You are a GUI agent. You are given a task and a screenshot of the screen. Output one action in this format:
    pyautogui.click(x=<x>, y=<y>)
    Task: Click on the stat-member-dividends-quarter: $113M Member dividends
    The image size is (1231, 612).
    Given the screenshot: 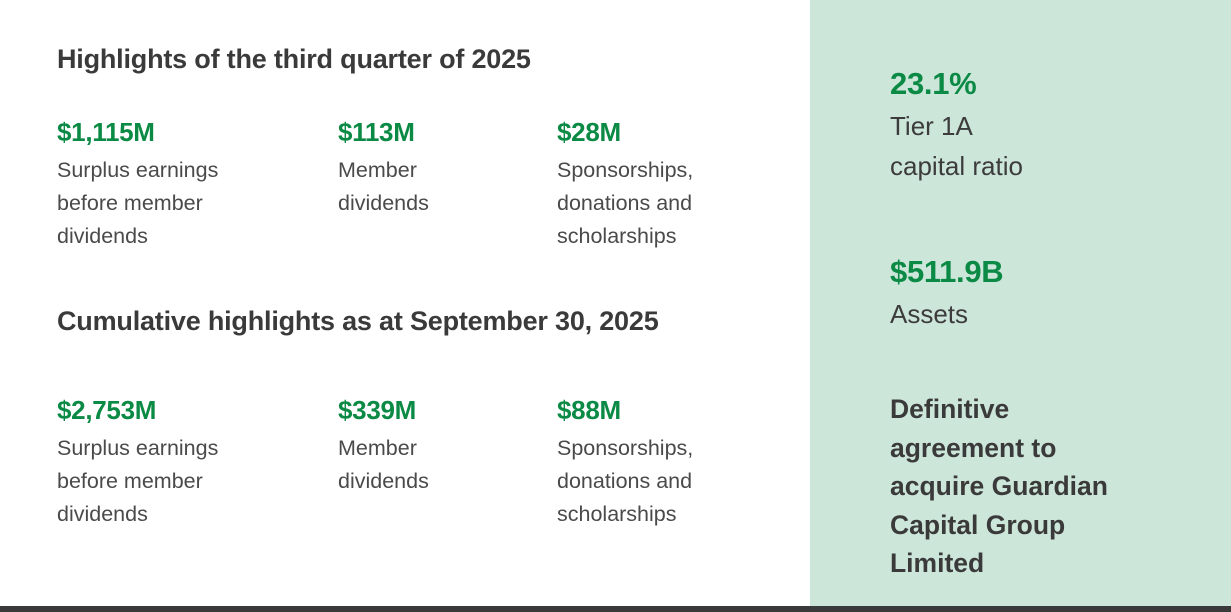 What is the action you would take?
    pyautogui.click(x=447, y=184)
    